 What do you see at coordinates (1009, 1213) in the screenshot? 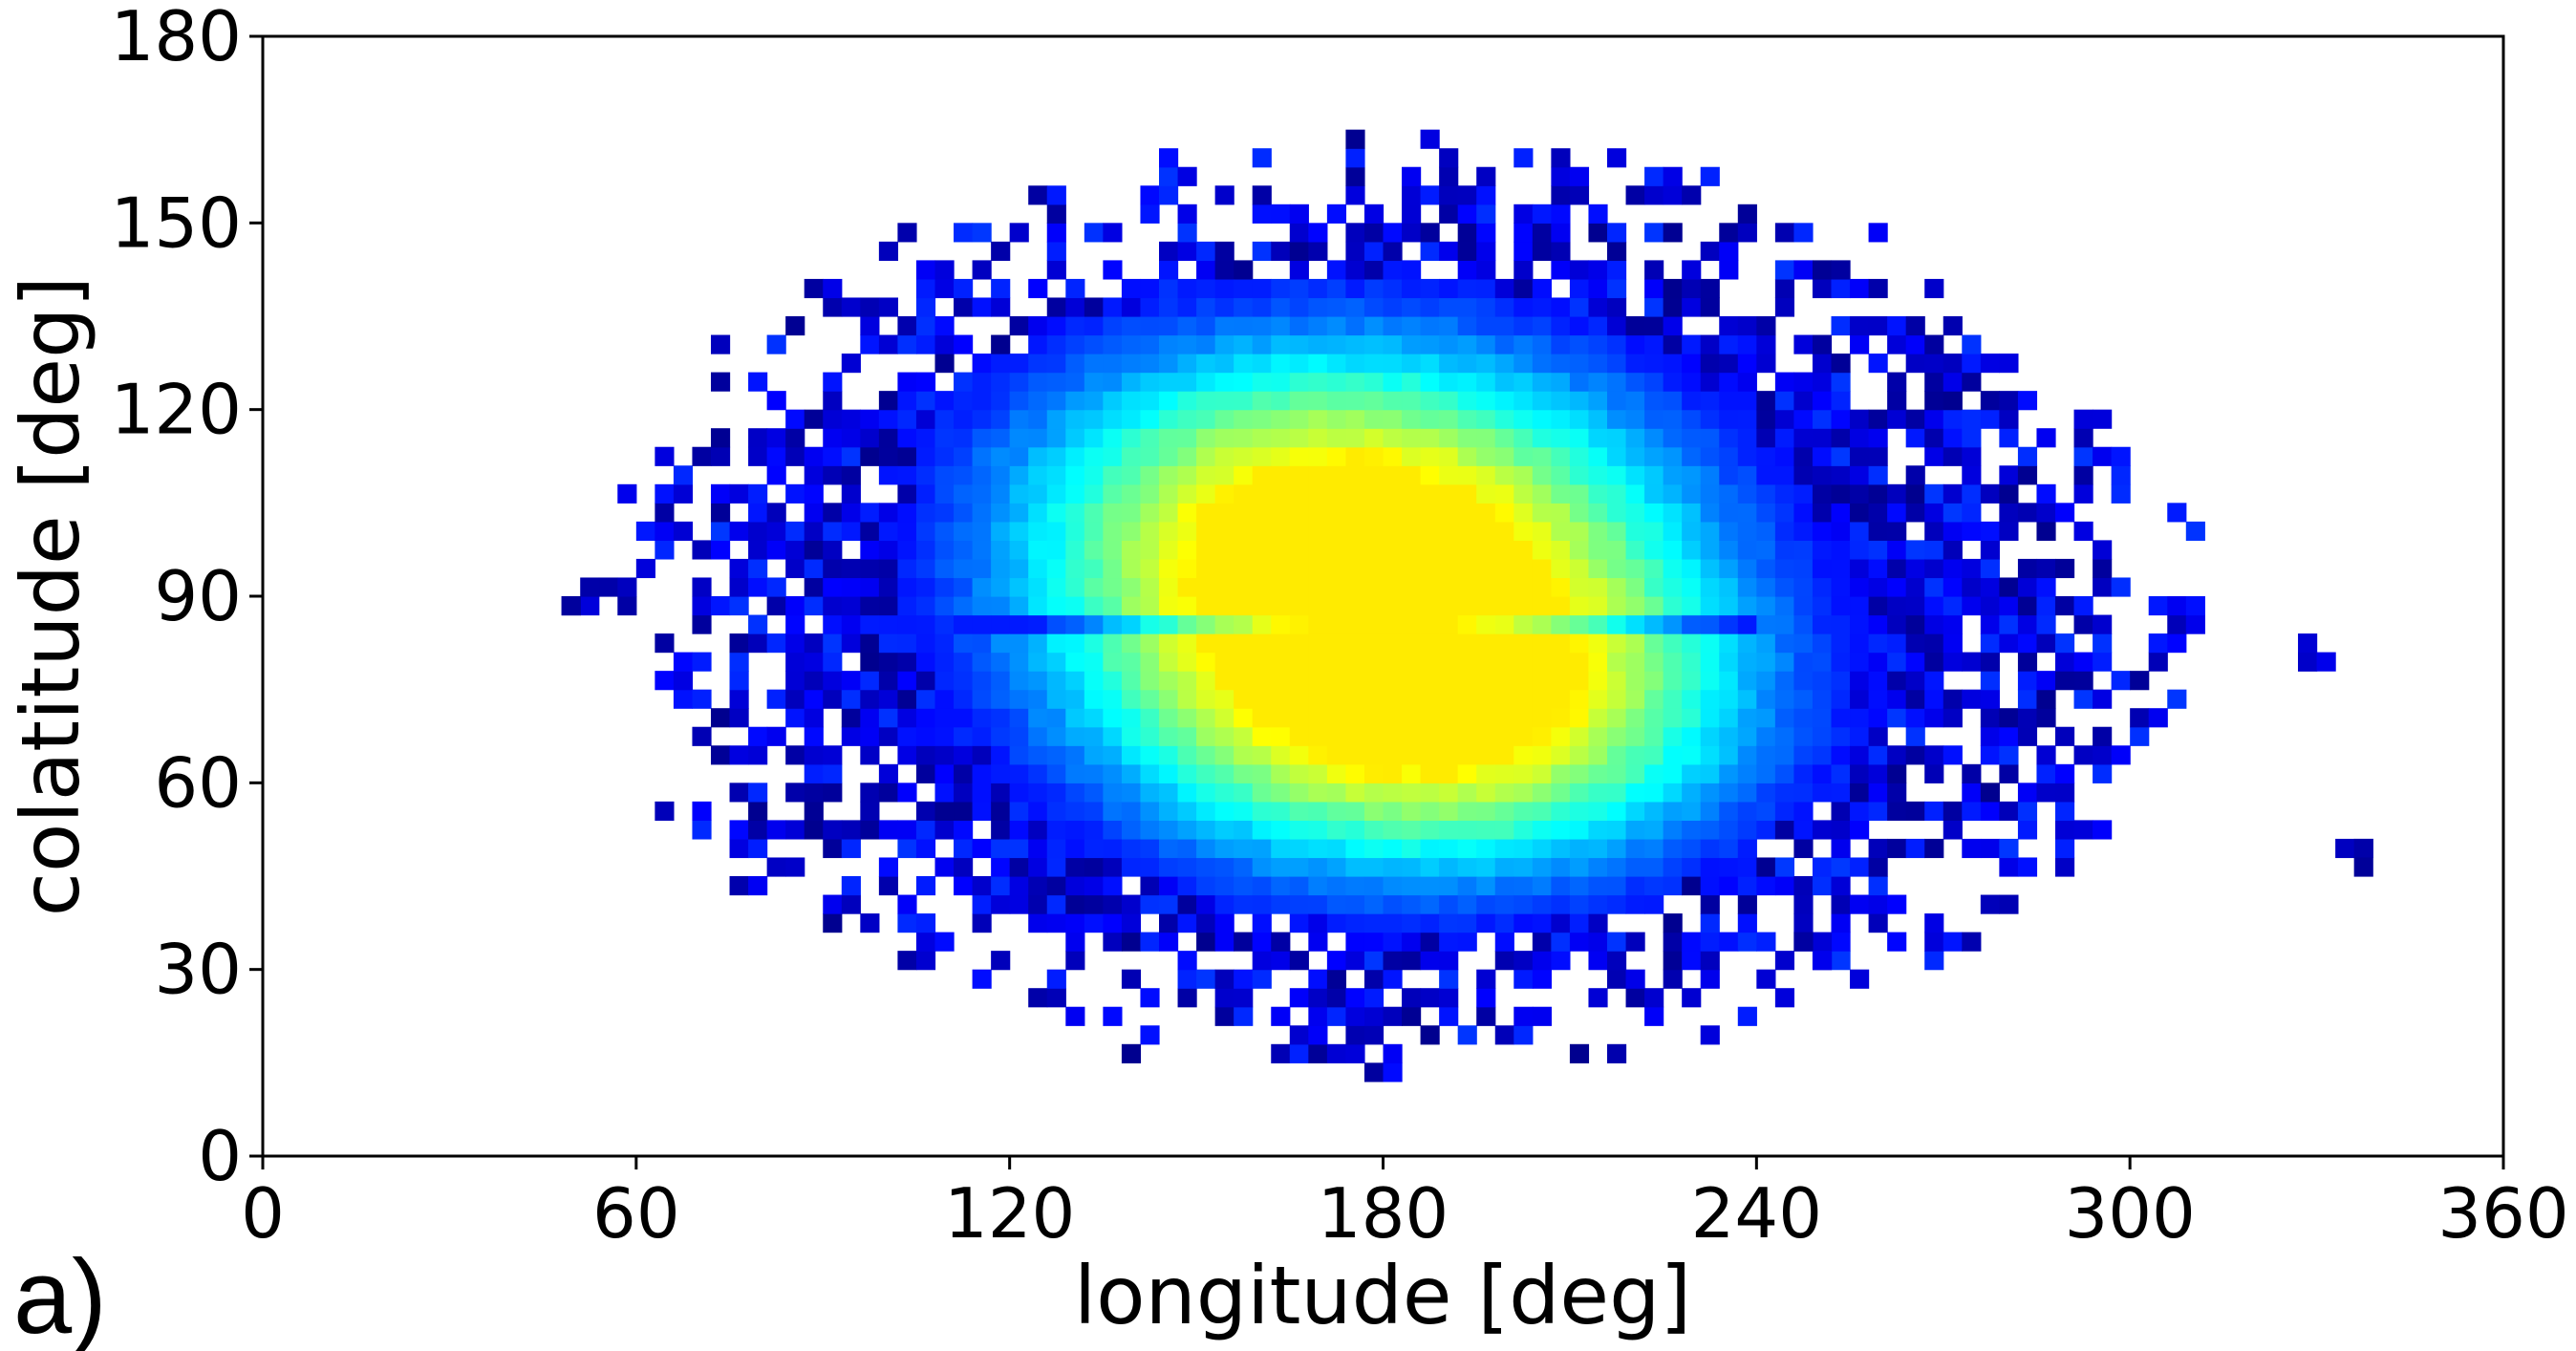
I see `x-tick-label: 120` at bounding box center [1009, 1213].